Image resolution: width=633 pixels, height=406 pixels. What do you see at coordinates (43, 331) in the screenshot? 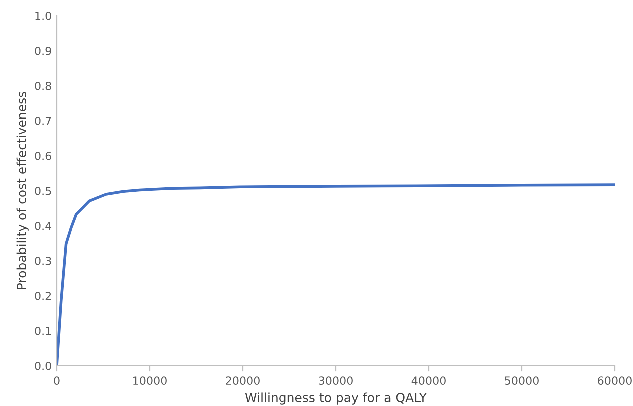
I see `y-tick-label: 0.1` at bounding box center [43, 331].